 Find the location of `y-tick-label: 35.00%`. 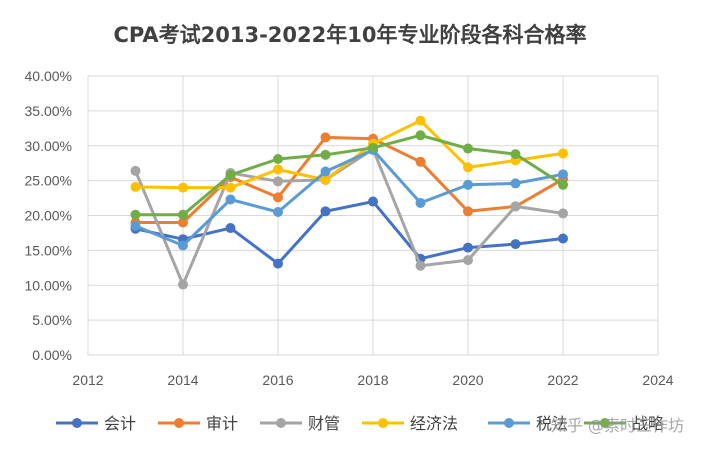

y-tick-label: 35.00% is located at coordinates (48, 111).